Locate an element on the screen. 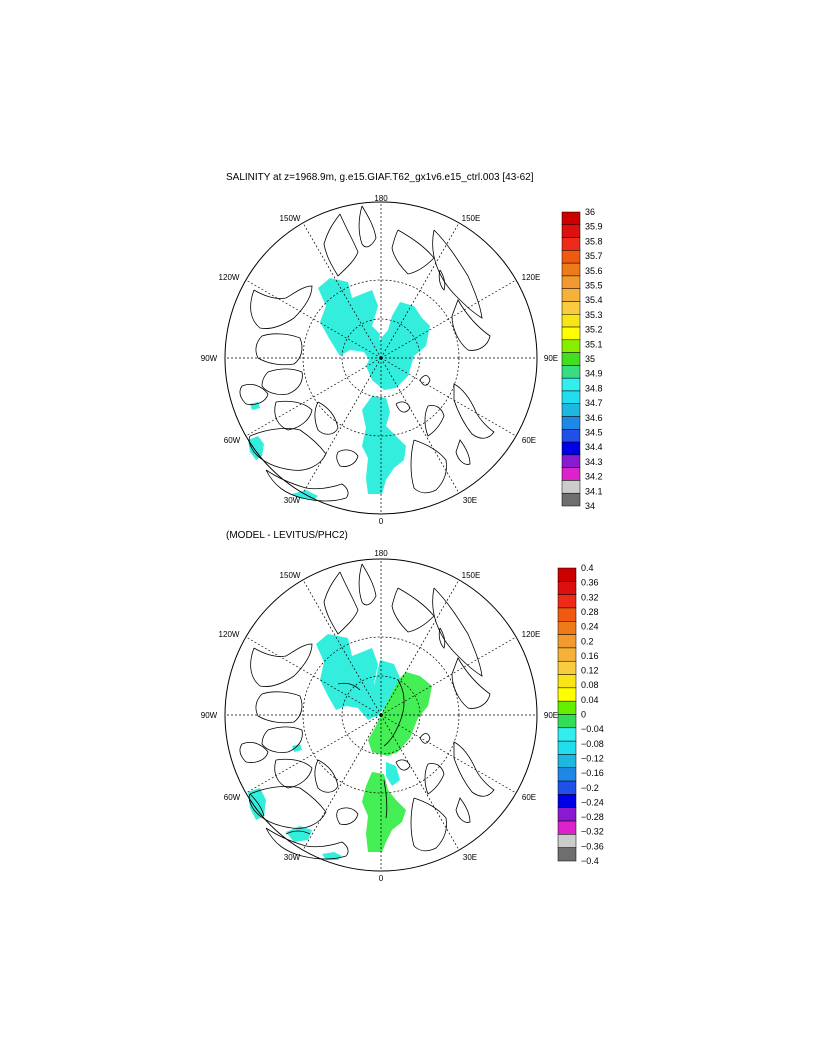 The width and height of the screenshot is (818, 1055). colorbar-label: 0.32 is located at coordinates (590, 597).